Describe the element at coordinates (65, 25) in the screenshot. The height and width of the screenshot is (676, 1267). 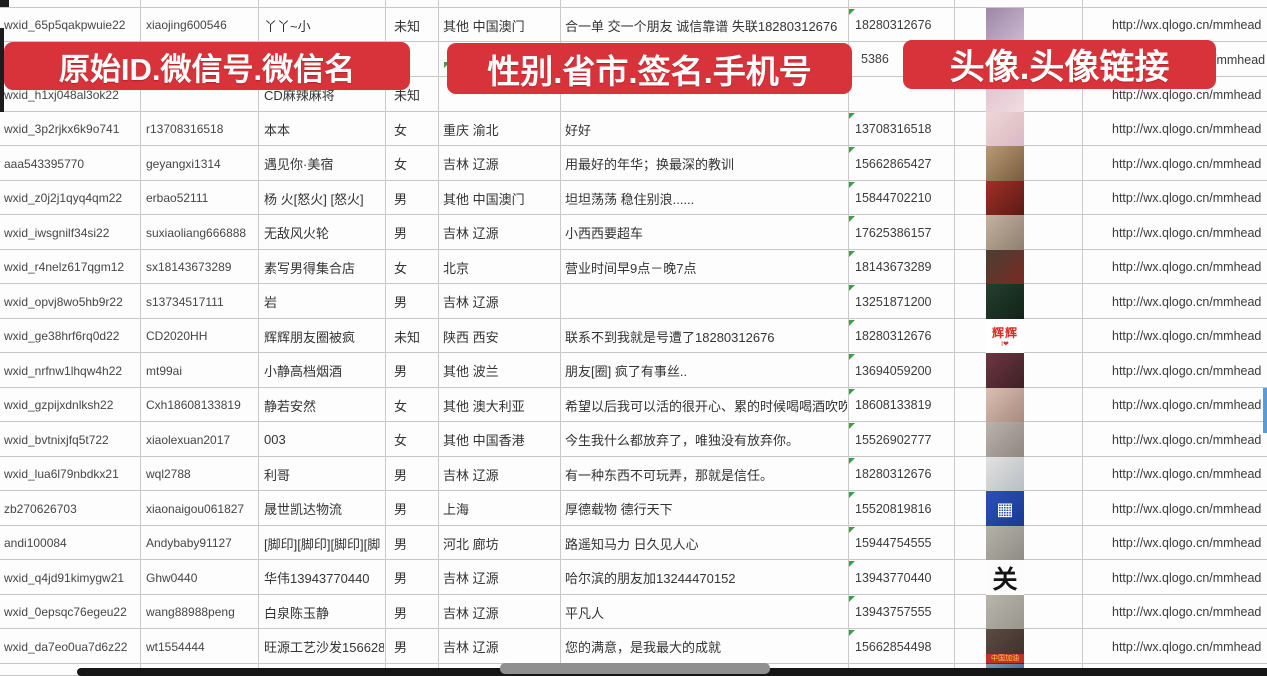
I see `cell-original-id: wxid_65p5qakpwuie22` at that location.